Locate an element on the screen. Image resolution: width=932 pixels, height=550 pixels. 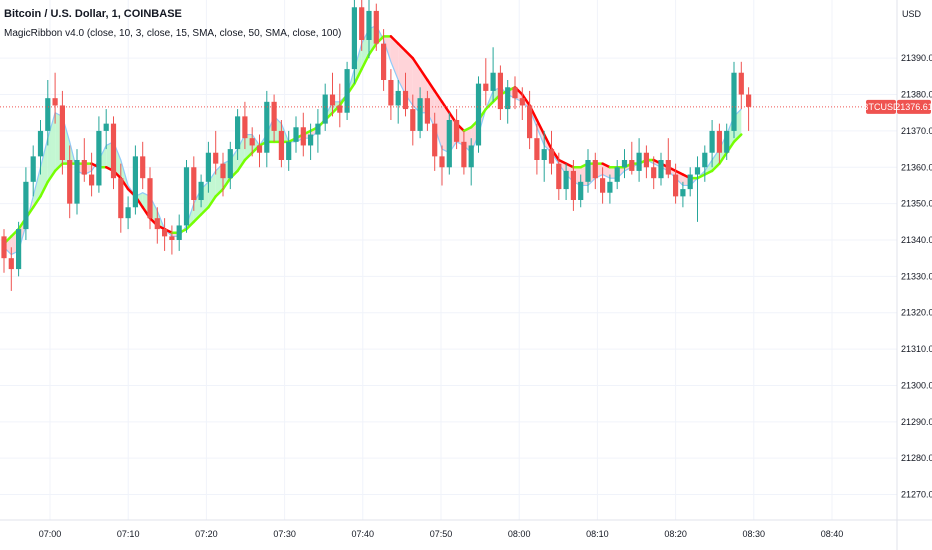
x-tick-label: 07:50 is located at coordinates (441, 534).